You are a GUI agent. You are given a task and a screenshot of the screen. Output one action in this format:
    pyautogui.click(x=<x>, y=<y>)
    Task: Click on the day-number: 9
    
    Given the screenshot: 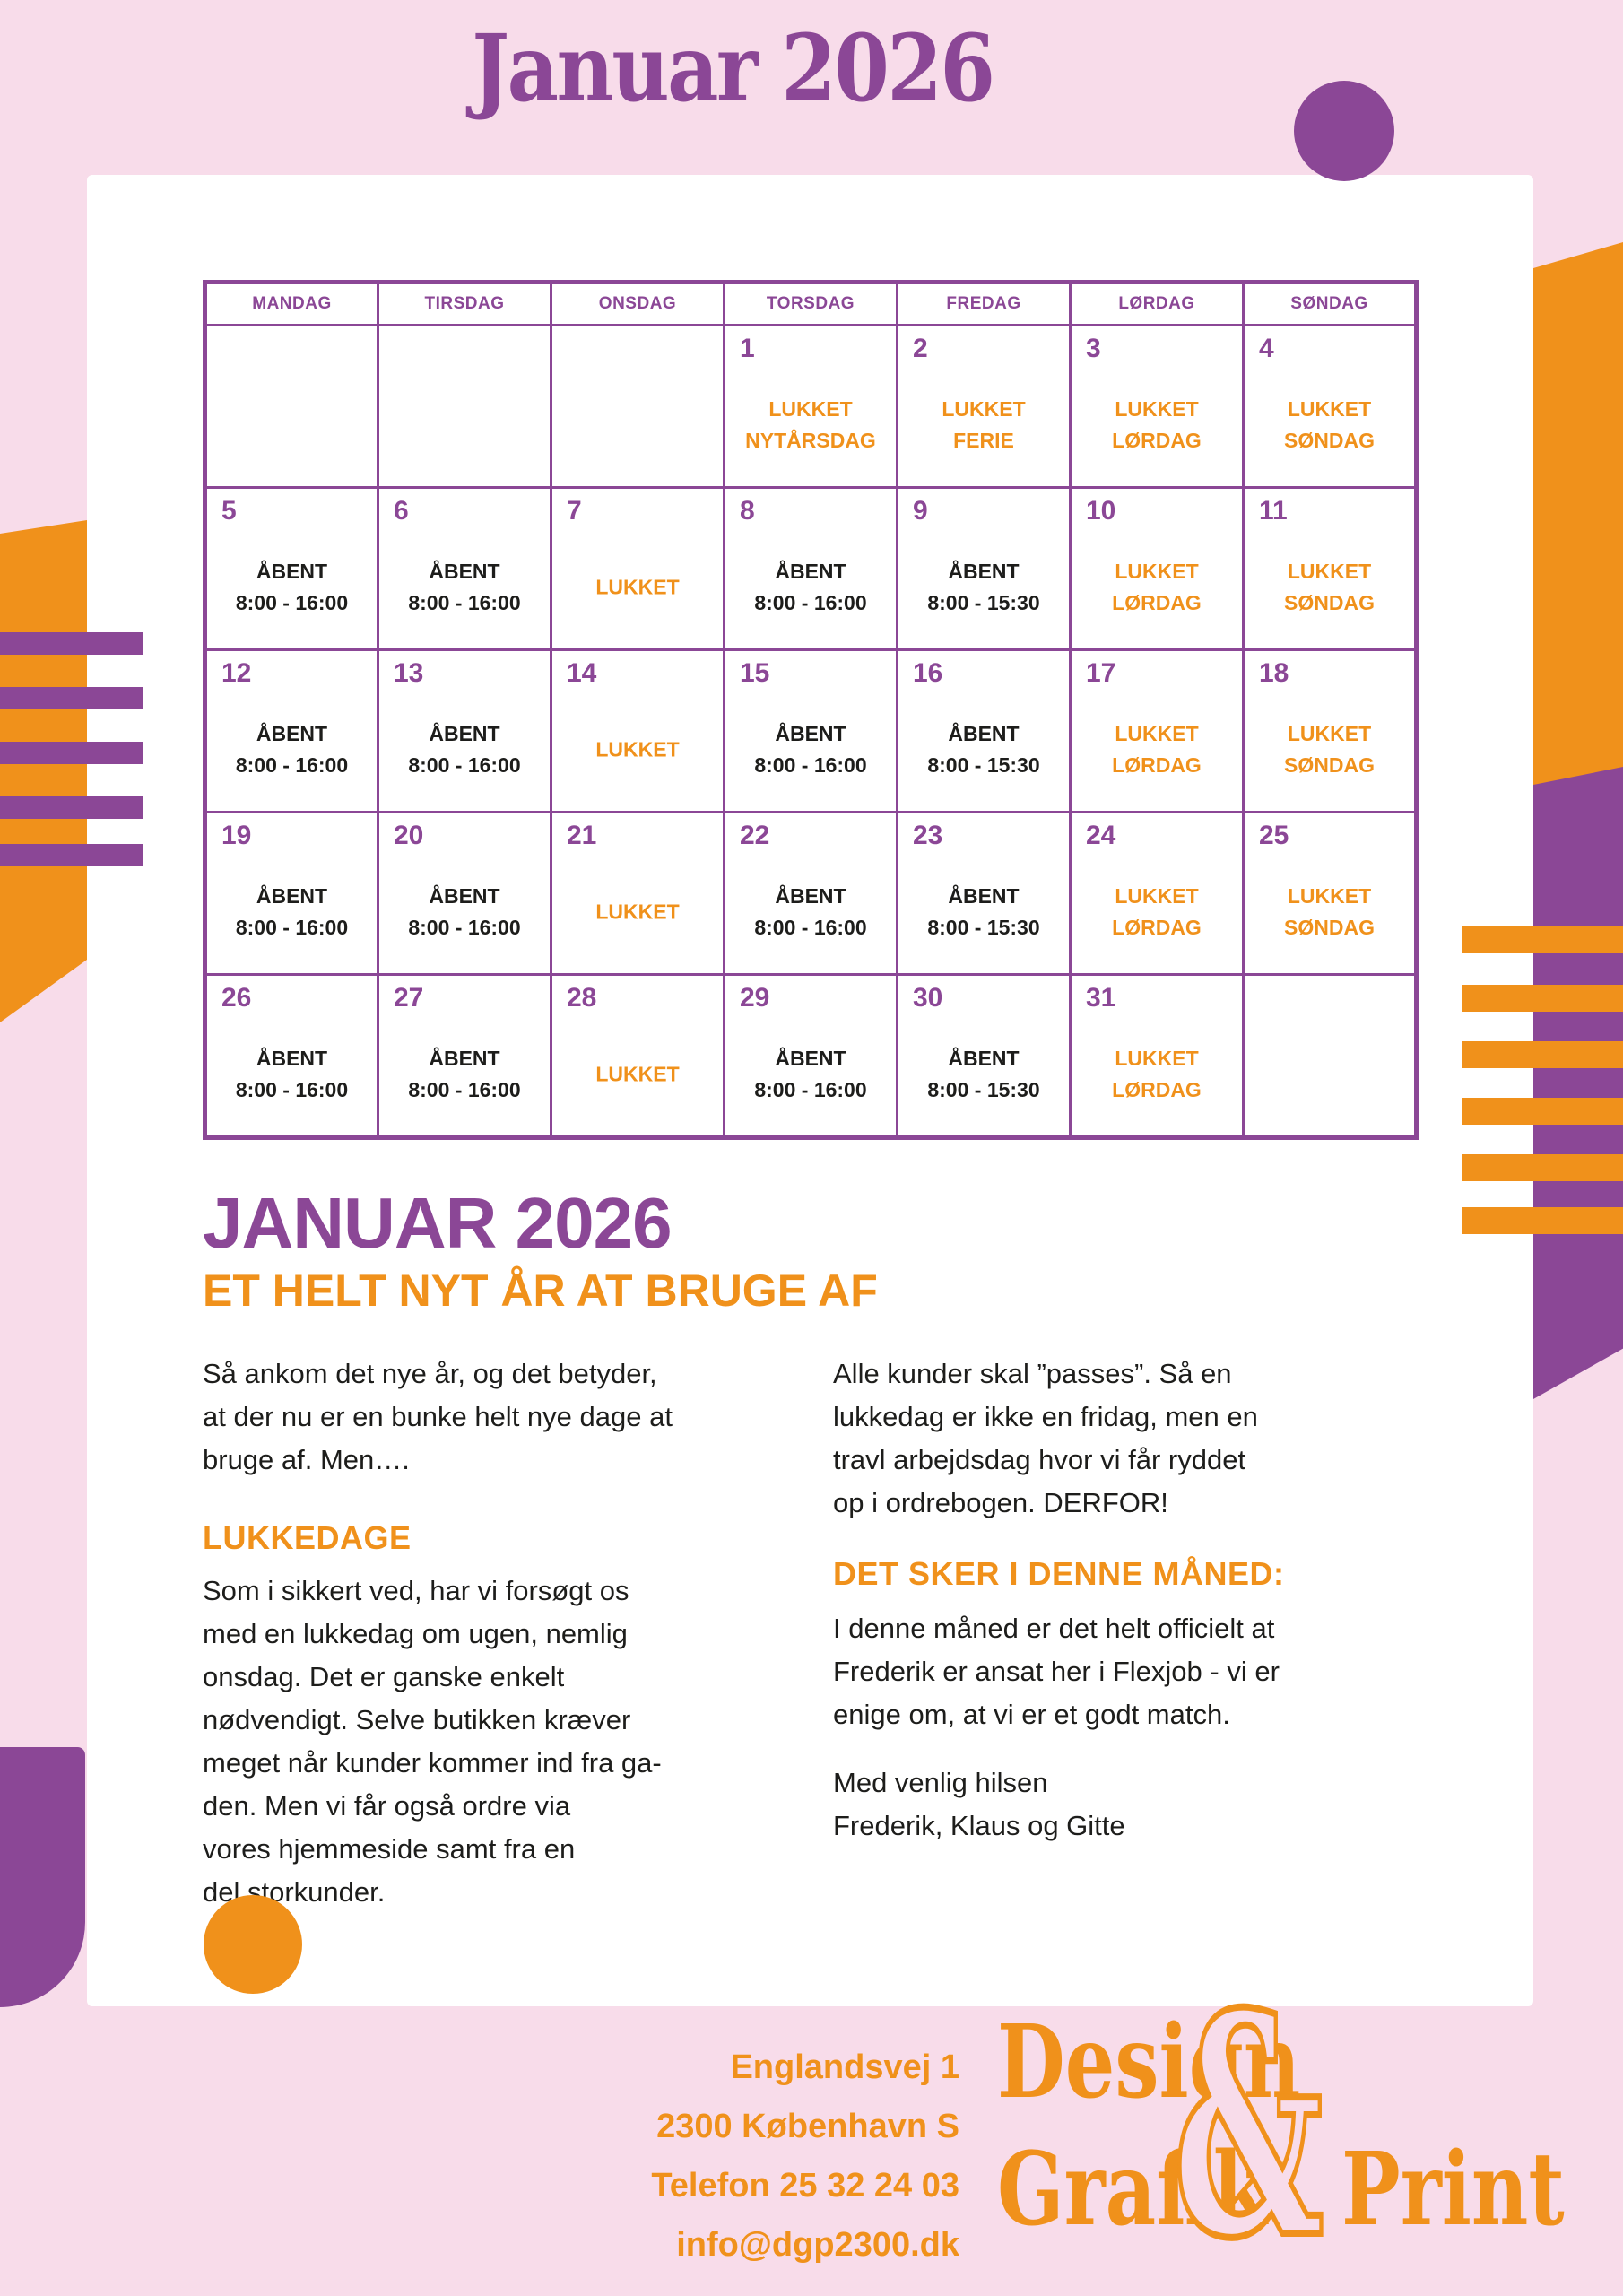 What is the action you would take?
    pyautogui.click(x=920, y=511)
    